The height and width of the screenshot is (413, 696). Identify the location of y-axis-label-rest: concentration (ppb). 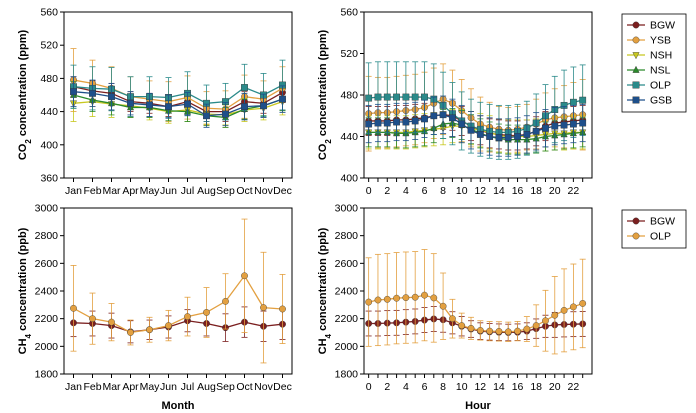
(323, 280).